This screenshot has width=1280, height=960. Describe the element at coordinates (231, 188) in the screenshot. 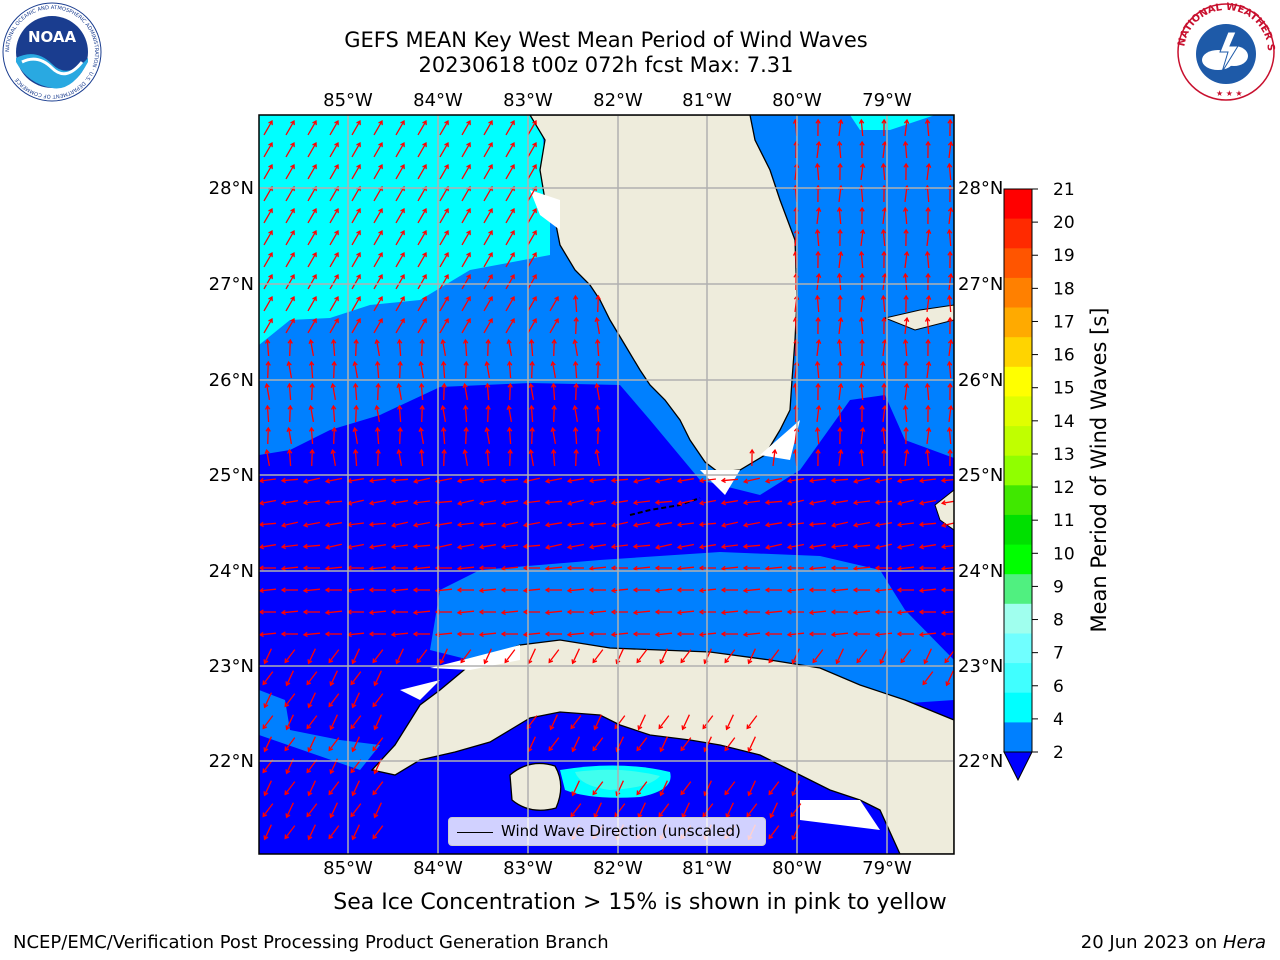

I see `lat-label-left: 28°N` at that location.